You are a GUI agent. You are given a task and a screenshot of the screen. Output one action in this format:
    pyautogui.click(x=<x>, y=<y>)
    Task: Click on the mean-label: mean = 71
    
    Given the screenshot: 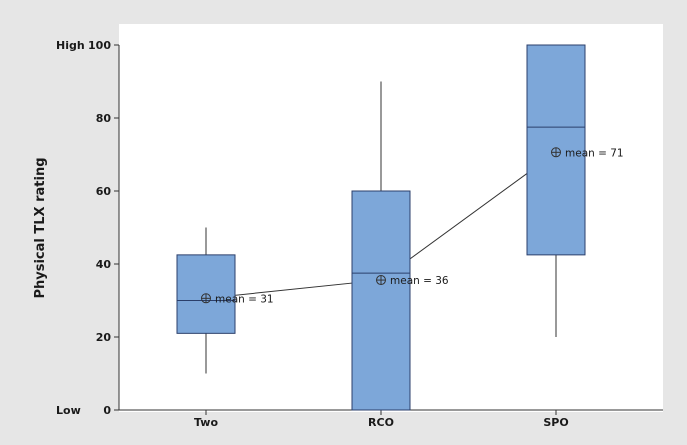 What is the action you would take?
    pyautogui.click(x=594, y=153)
    